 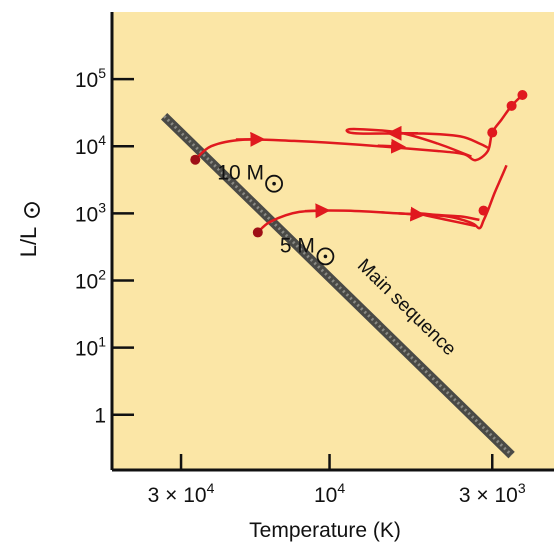 I want to click on x-tick-label: 3 × 10³, so click(x=492, y=493).